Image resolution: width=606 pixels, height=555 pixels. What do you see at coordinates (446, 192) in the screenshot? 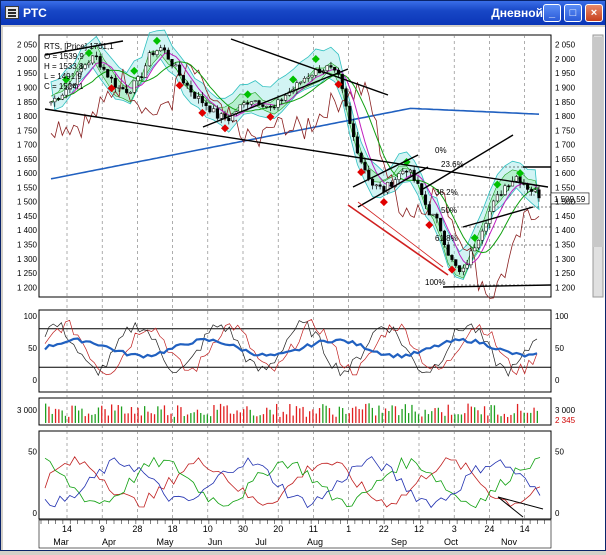
I see `fib-label: 38.2%` at bounding box center [446, 192].